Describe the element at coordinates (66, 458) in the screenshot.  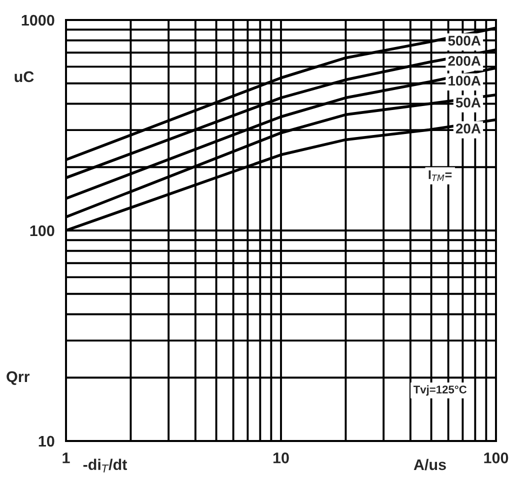
I see `x-tick-label: 1` at that location.